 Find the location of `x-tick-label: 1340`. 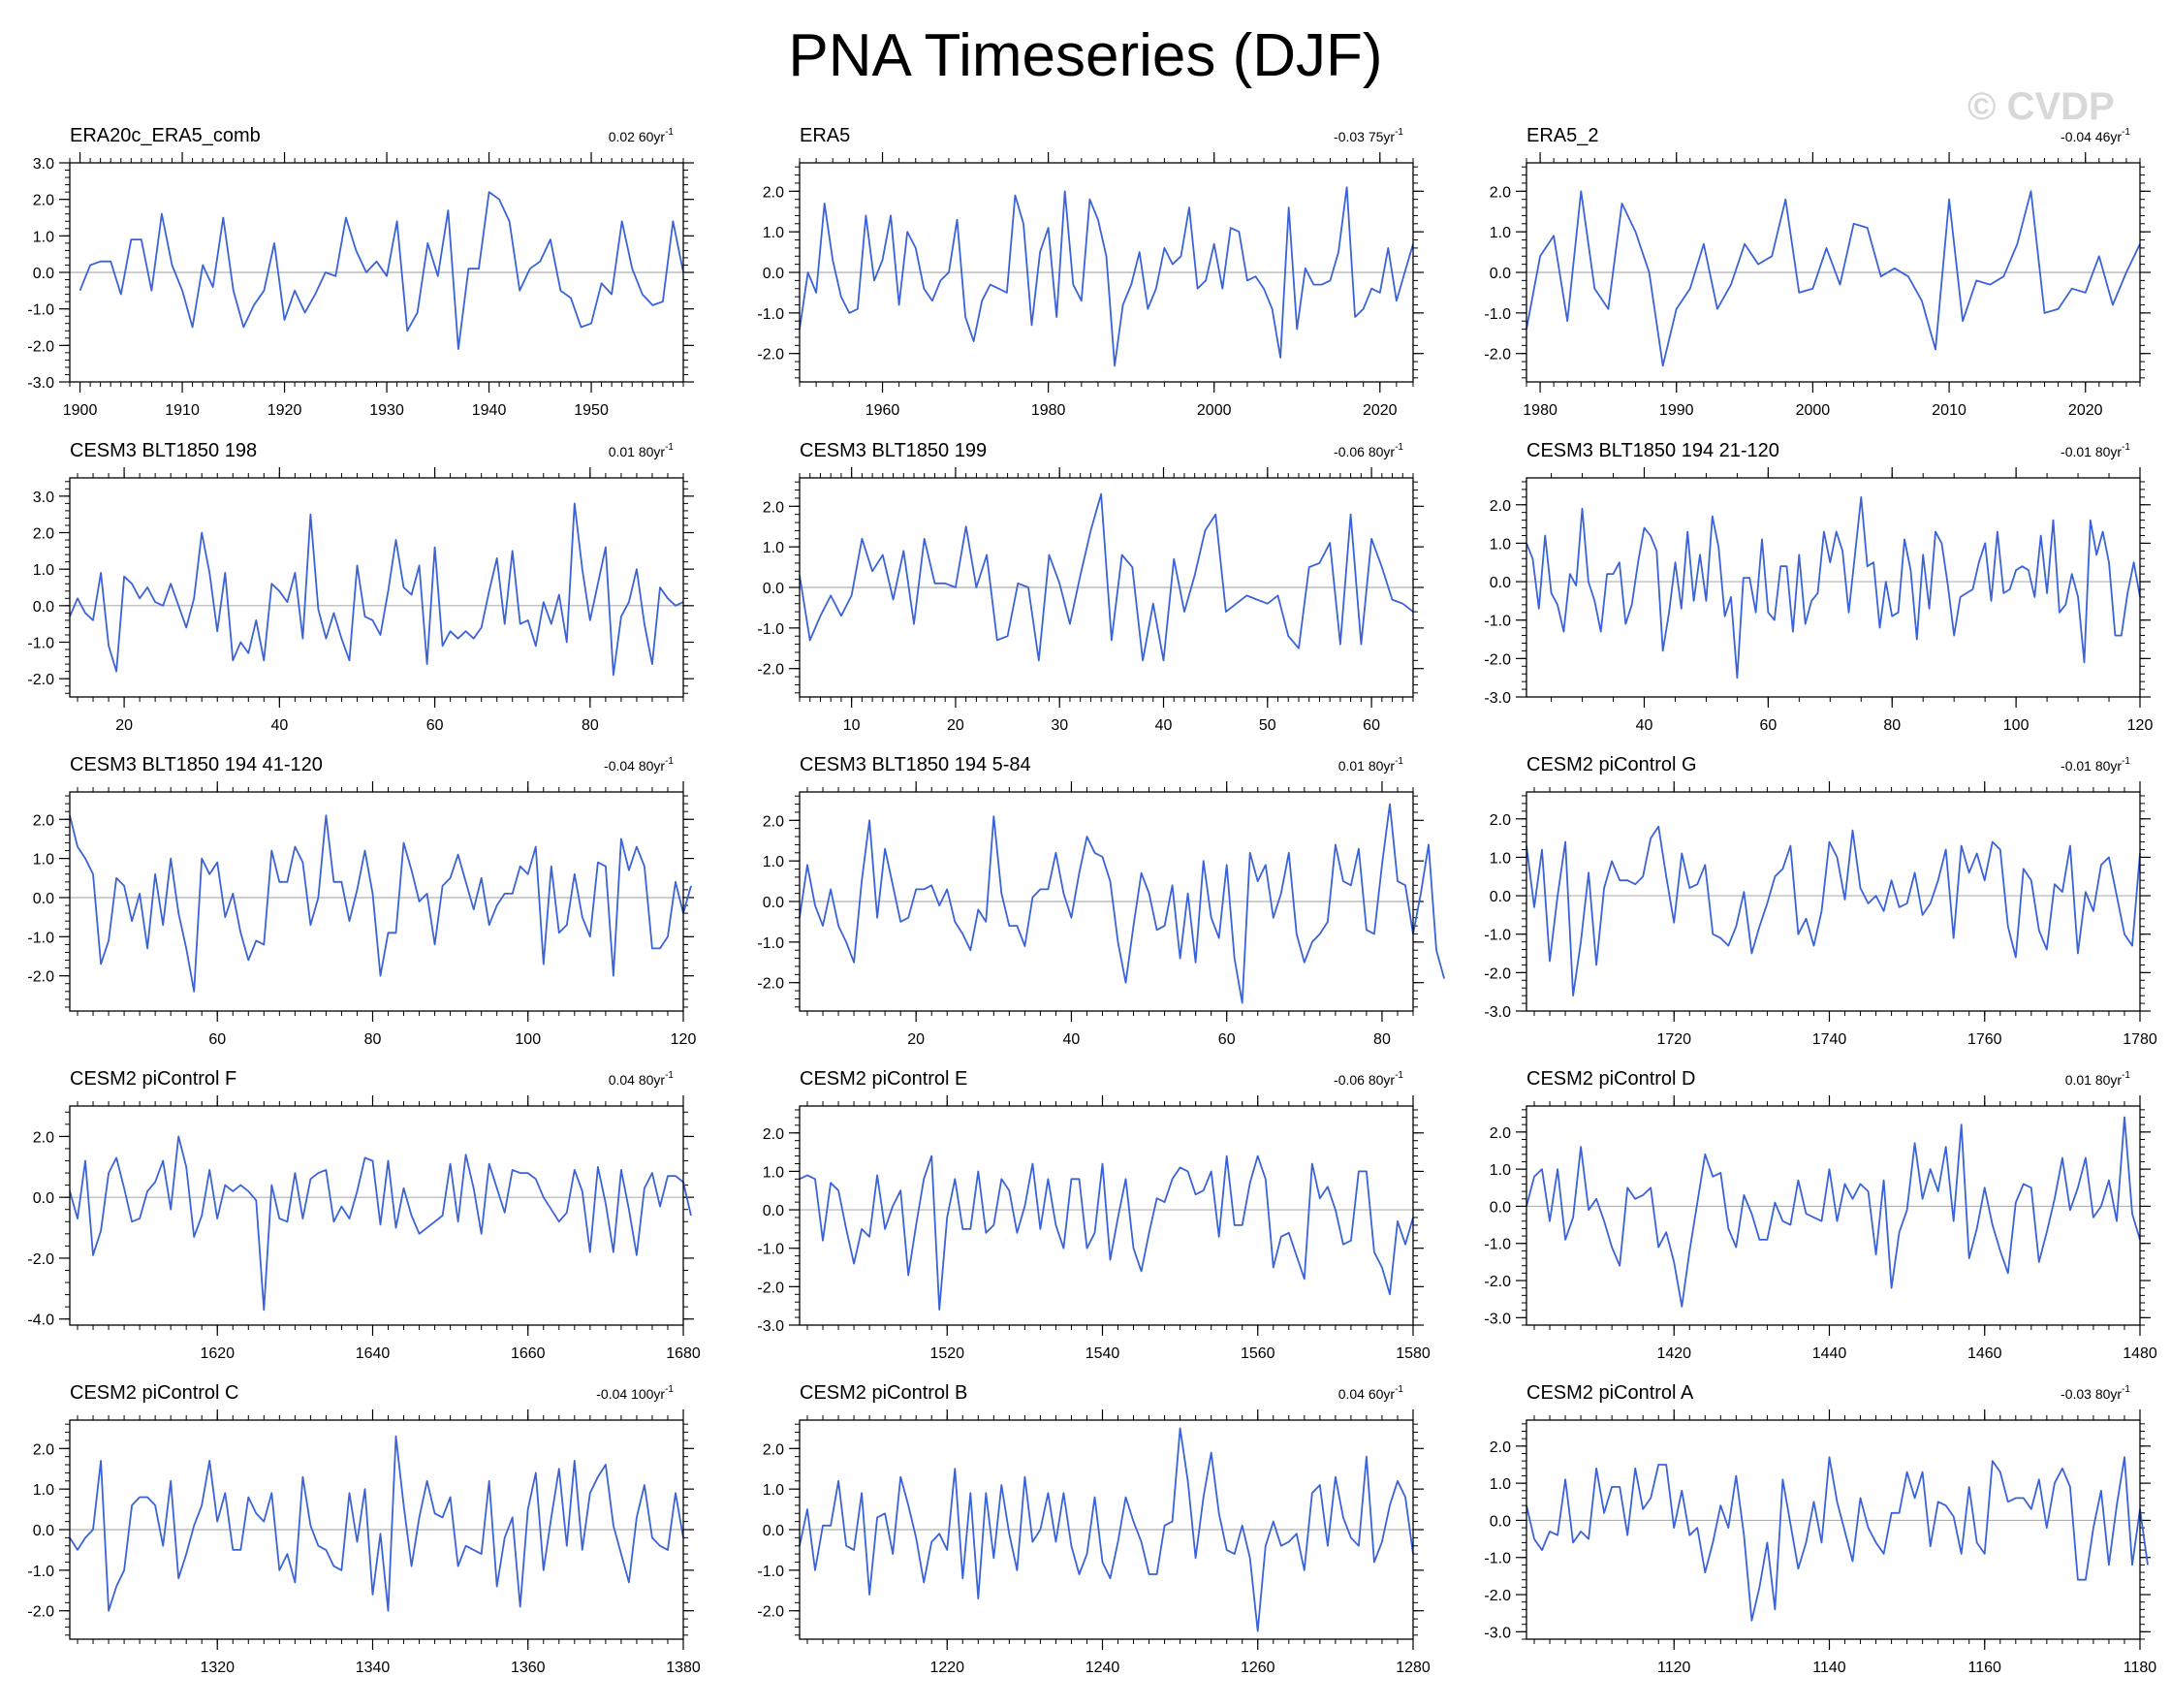

x-tick-label: 1340 is located at coordinates (373, 1668).